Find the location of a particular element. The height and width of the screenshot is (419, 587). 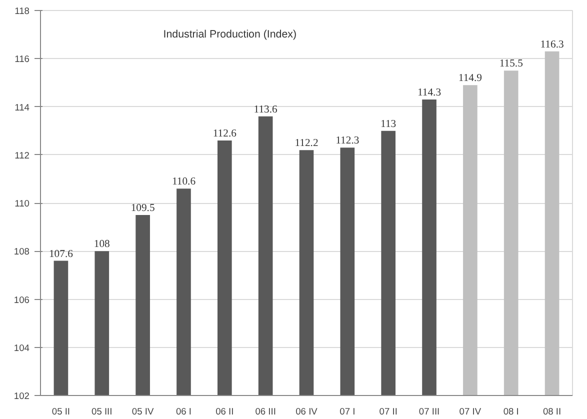

x-tick-label: 06 I is located at coordinates (184, 411).